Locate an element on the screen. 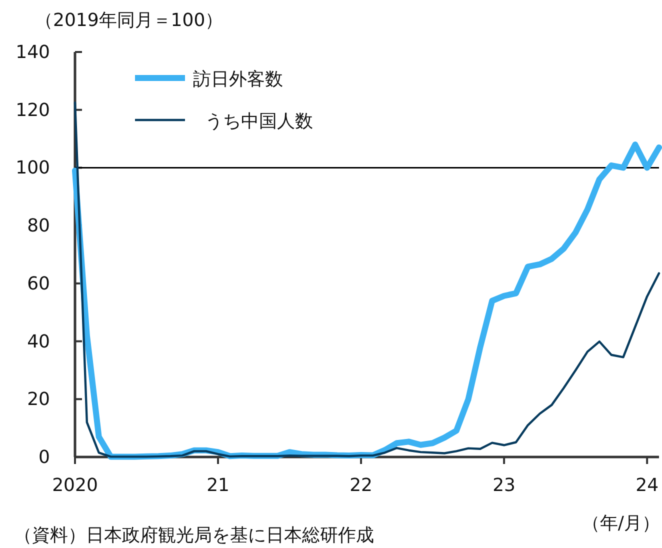  text: （資料）日本政府観光局を基に日本総研作成 is located at coordinates (194, 535).